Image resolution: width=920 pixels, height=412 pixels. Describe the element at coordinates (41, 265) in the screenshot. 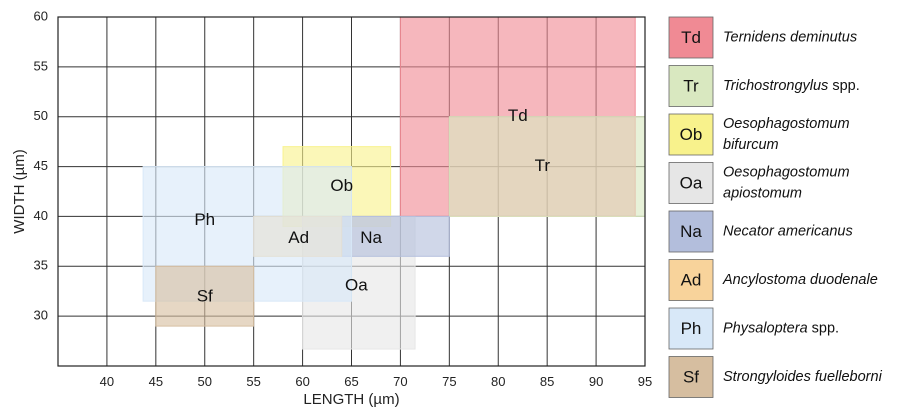

I see `y-tick-35: 35` at that location.